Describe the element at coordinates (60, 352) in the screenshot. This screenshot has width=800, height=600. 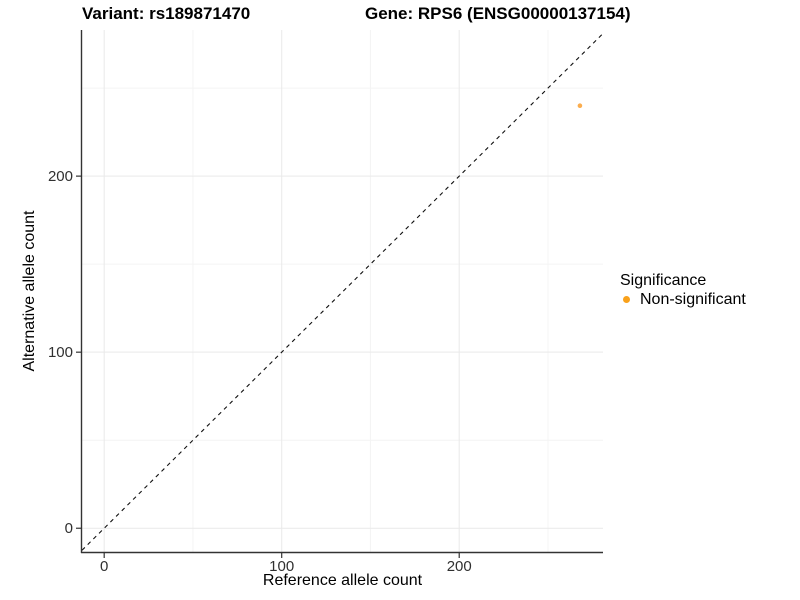
I see `y-tick-label: 100` at that location.